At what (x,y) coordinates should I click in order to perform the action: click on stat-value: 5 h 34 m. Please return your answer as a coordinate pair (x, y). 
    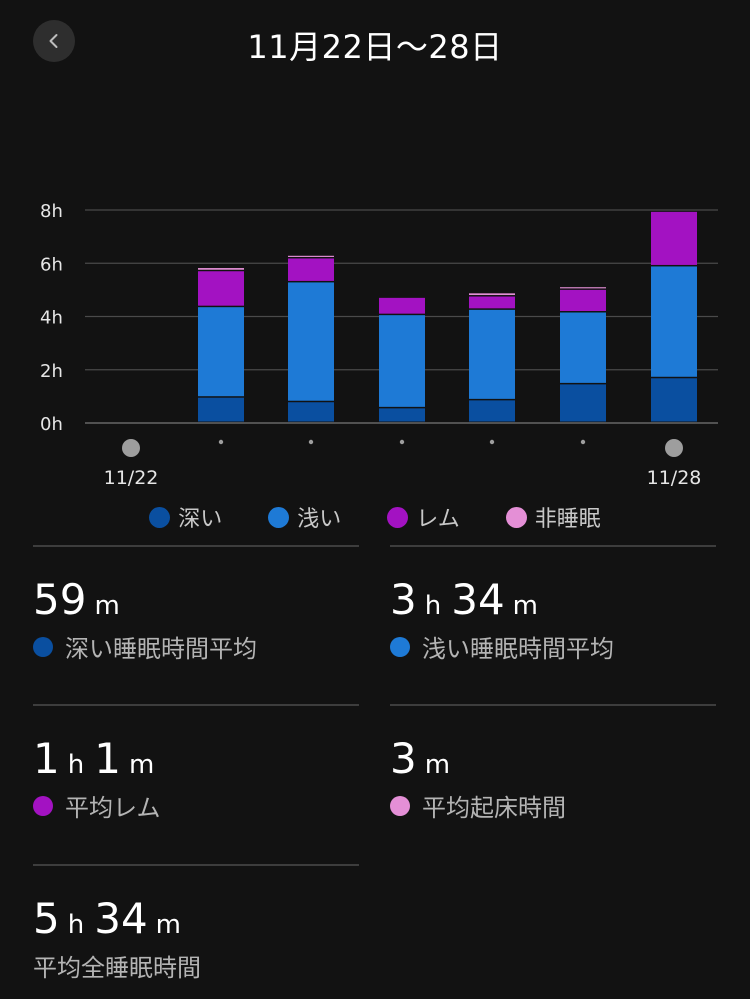
    Looking at the image, I should click on (196, 918).